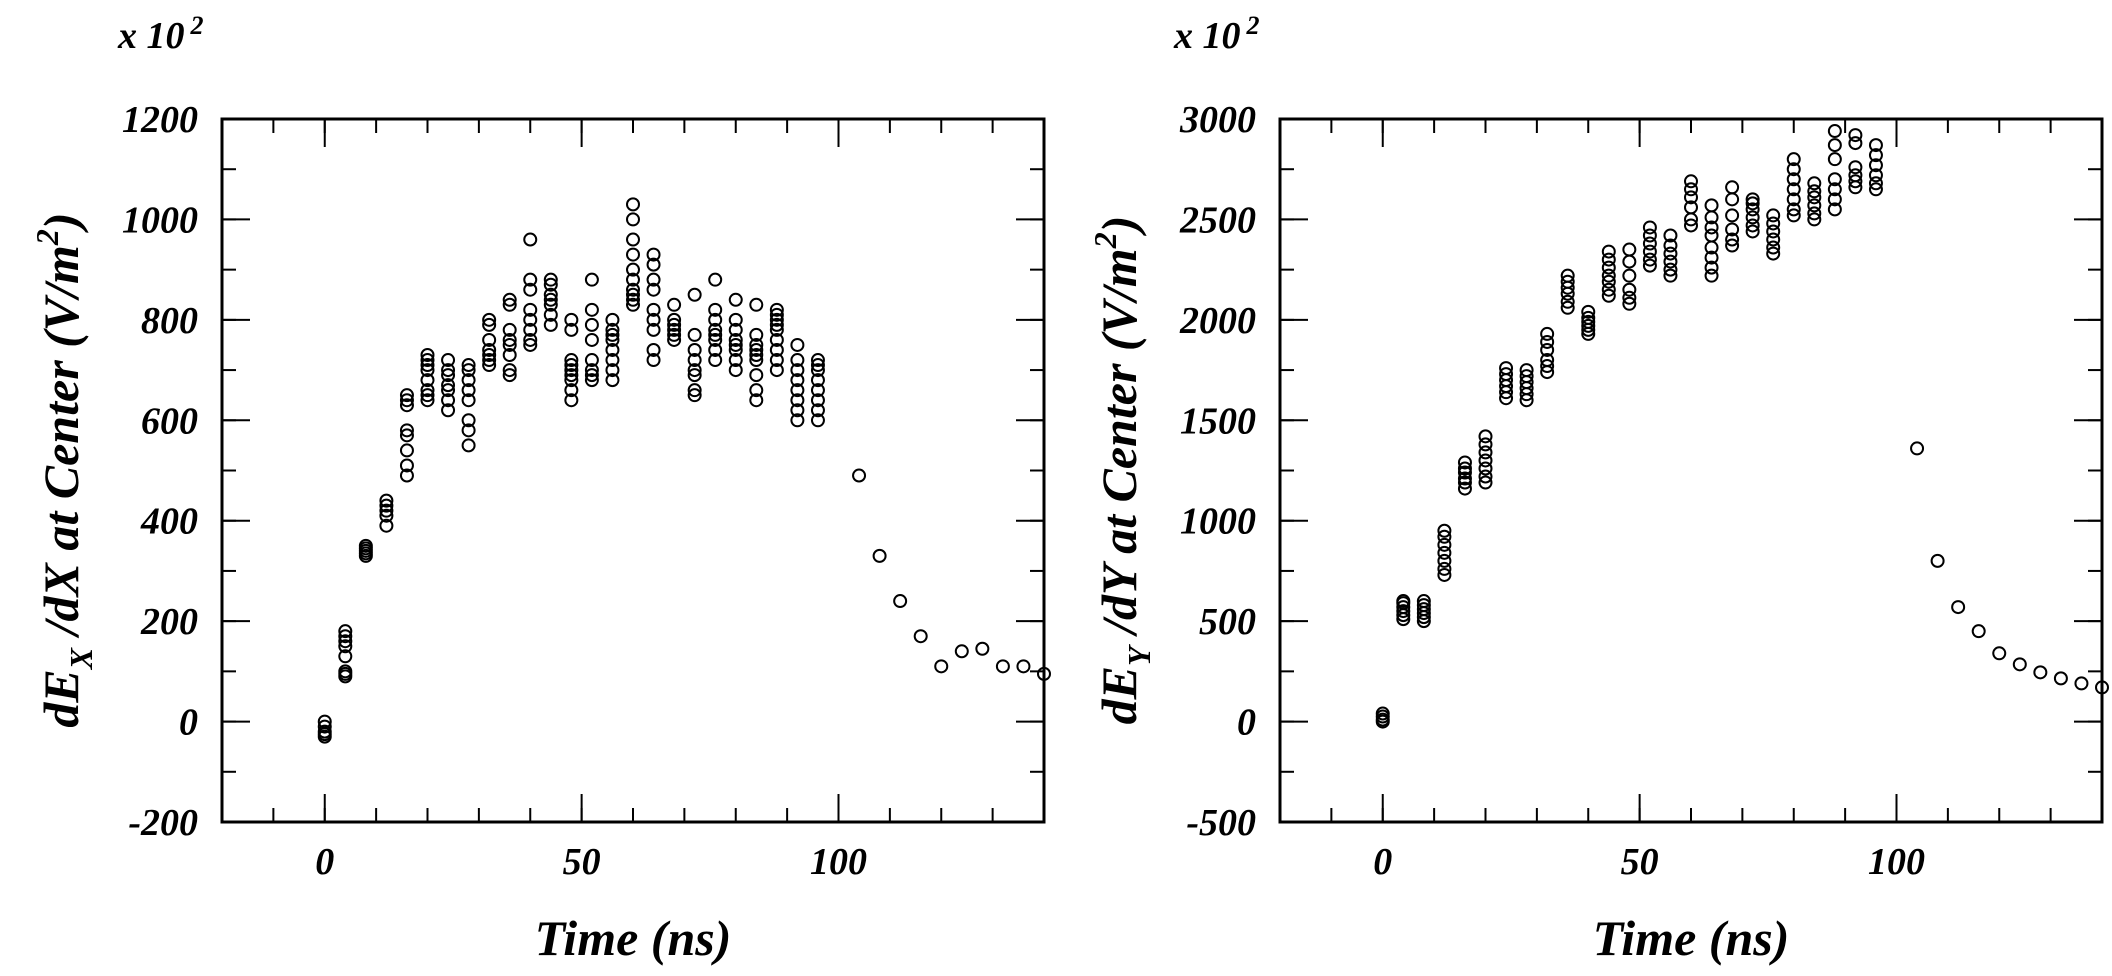  What do you see at coordinates (582, 862) in the screenshot?
I see `x-tick-label: 50` at bounding box center [582, 862].